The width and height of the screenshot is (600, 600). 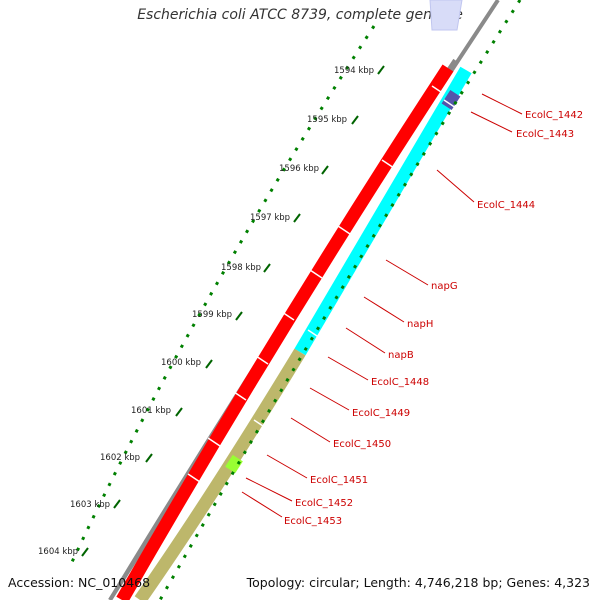 I want to click on tick-label: 1599 kbp, so click(x=212, y=315).